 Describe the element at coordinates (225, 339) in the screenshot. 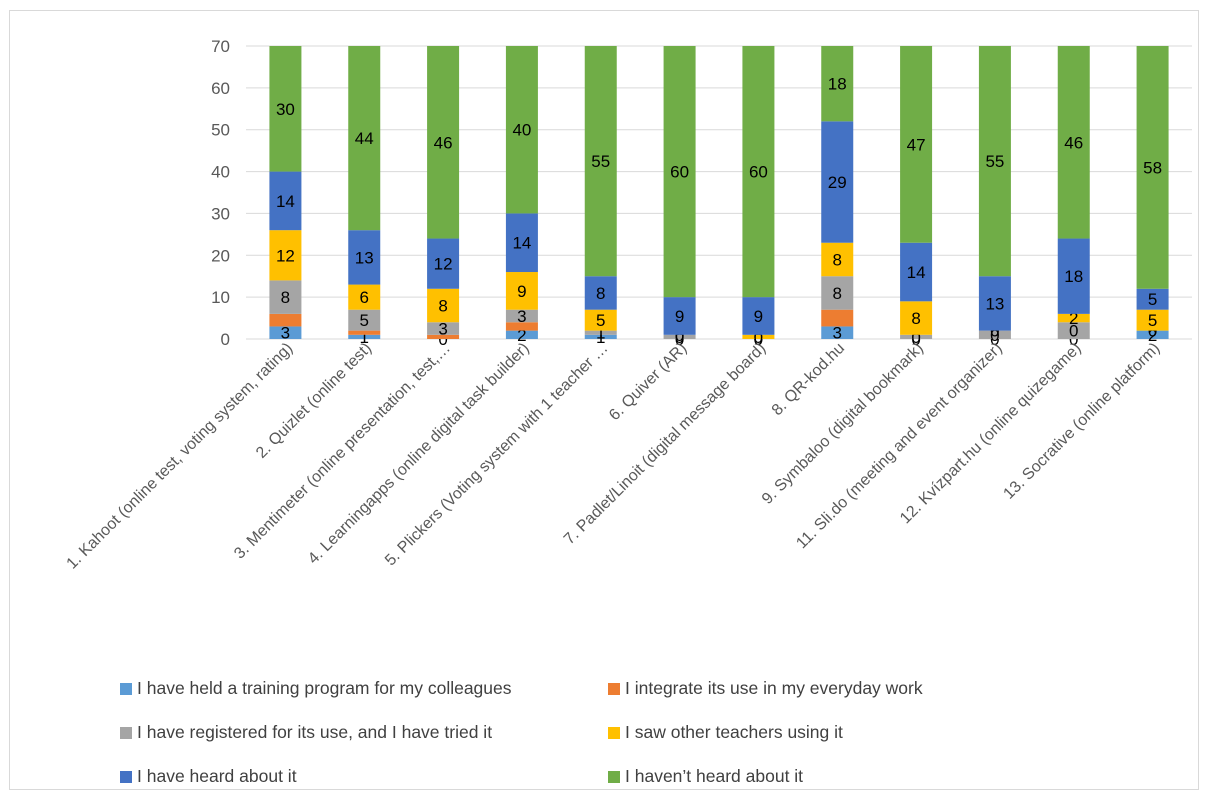

I see `y-tick-label: 0` at that location.